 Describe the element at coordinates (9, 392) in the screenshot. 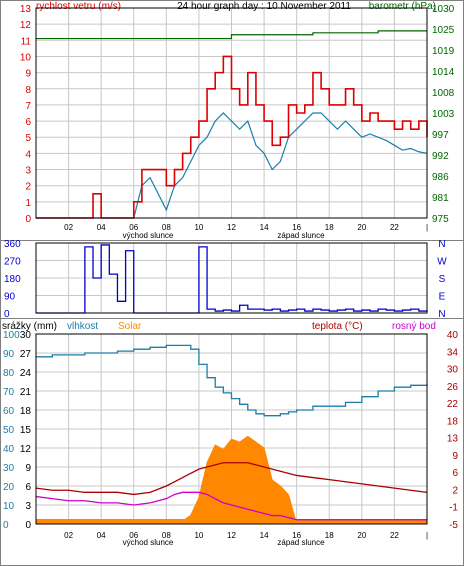

I see `humidity-tick-label: 70` at that location.